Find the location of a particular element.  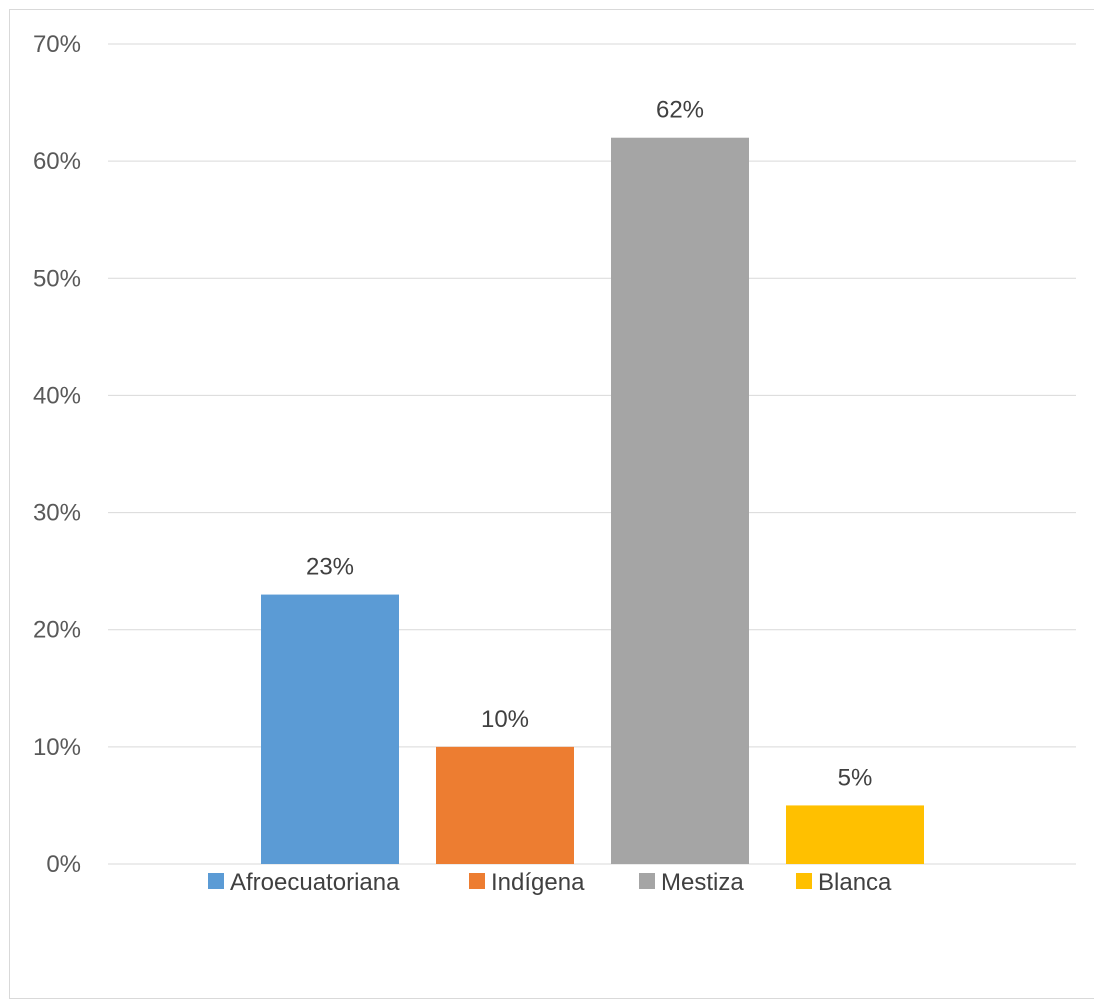

legend-item: Mestiza is located at coordinates (691, 882).